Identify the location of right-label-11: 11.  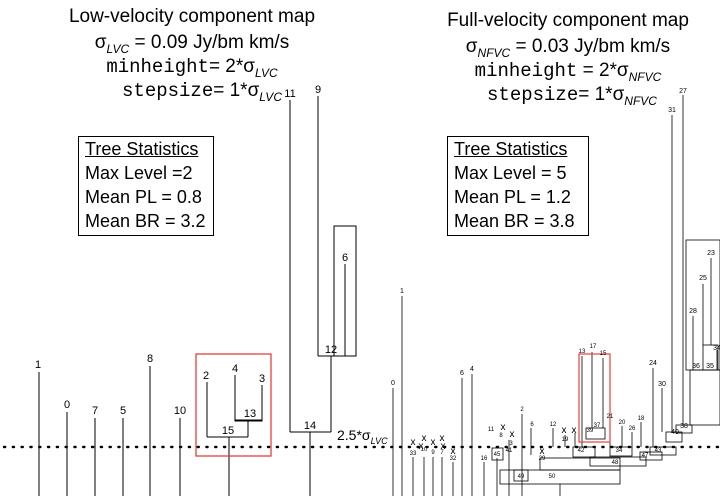
(491, 430).